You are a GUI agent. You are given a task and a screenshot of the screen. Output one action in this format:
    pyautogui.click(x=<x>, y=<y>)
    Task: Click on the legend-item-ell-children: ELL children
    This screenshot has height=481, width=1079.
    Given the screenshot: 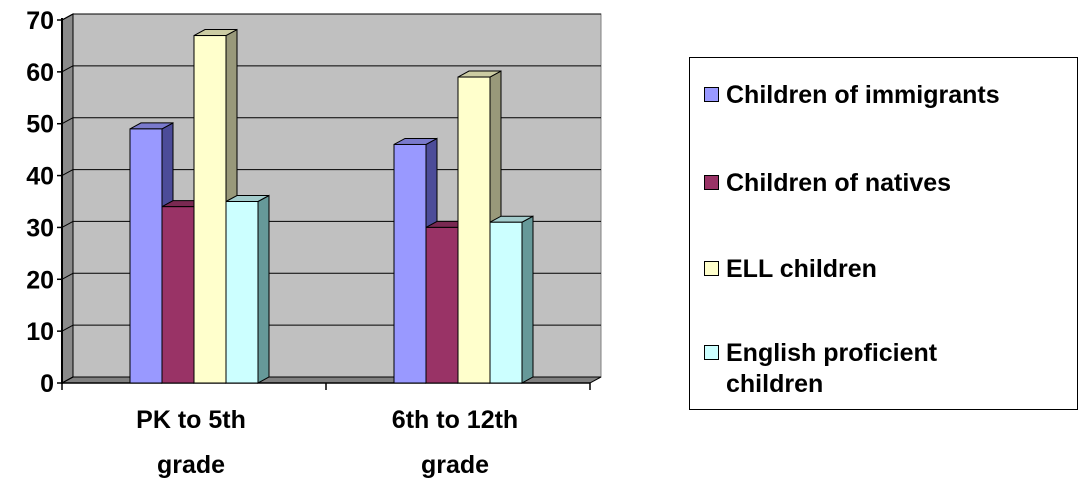 What is the action you would take?
    pyautogui.click(x=855, y=269)
    